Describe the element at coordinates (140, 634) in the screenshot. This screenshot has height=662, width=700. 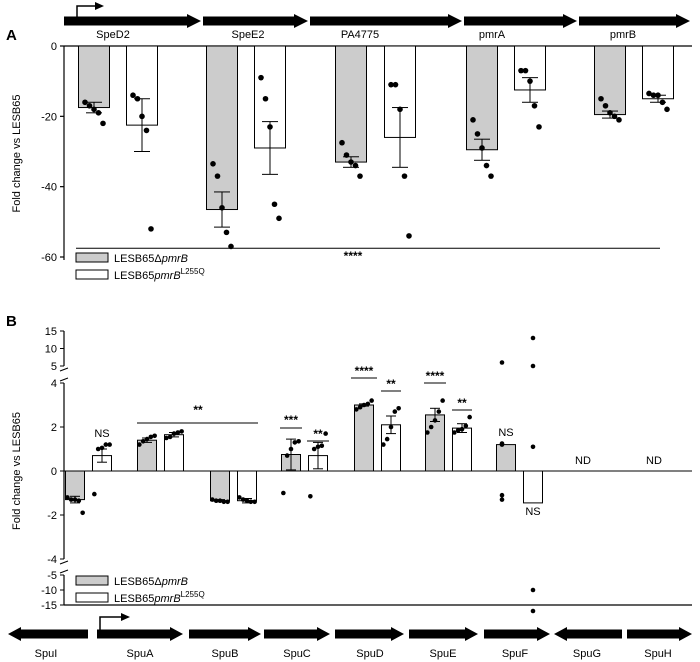
I see `gene-arrow-spua` at that location.